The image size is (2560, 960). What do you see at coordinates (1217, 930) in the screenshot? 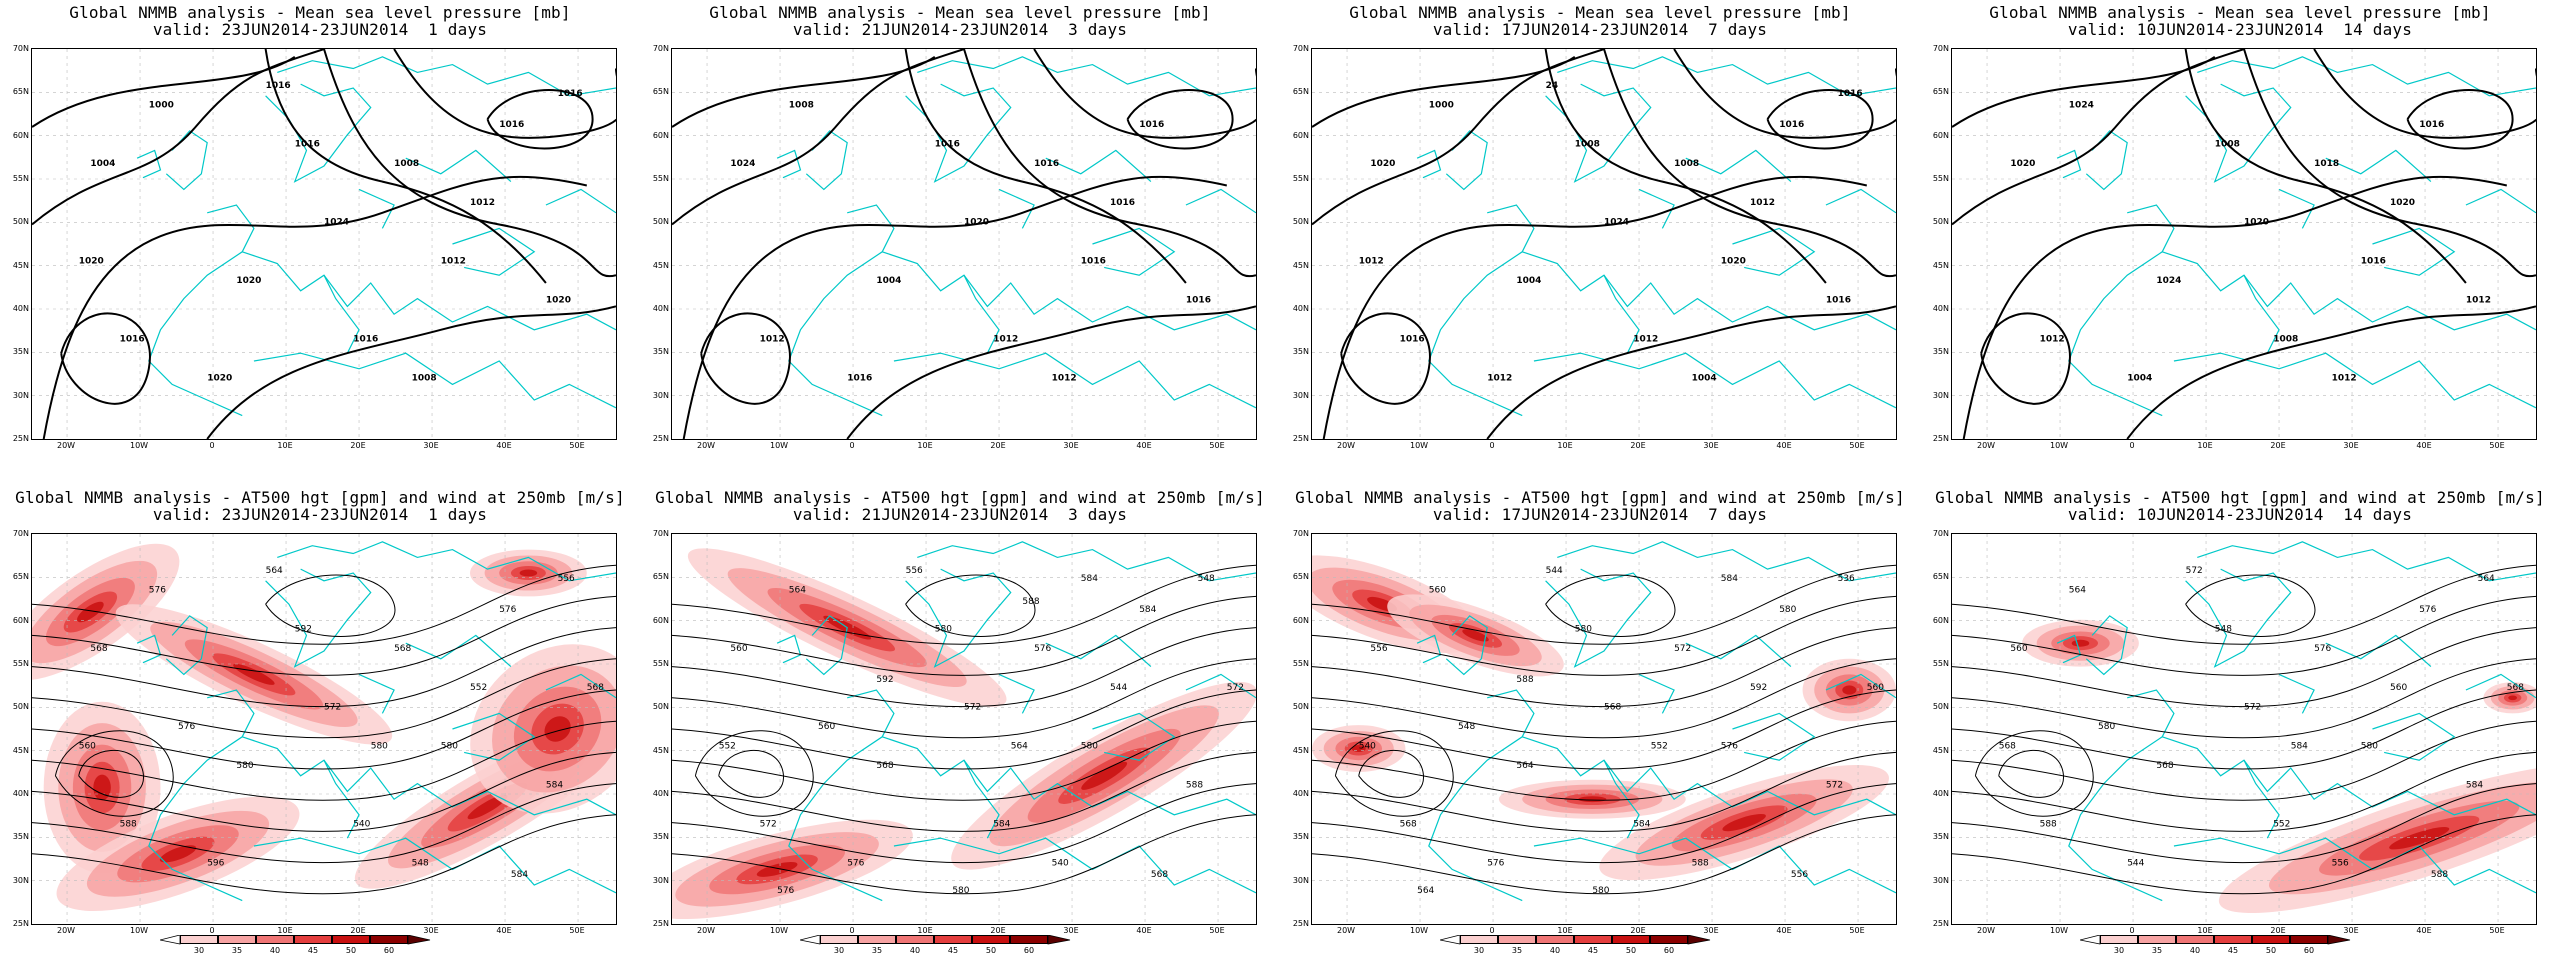
I see `lon-tick-label: 50E` at bounding box center [1217, 930].